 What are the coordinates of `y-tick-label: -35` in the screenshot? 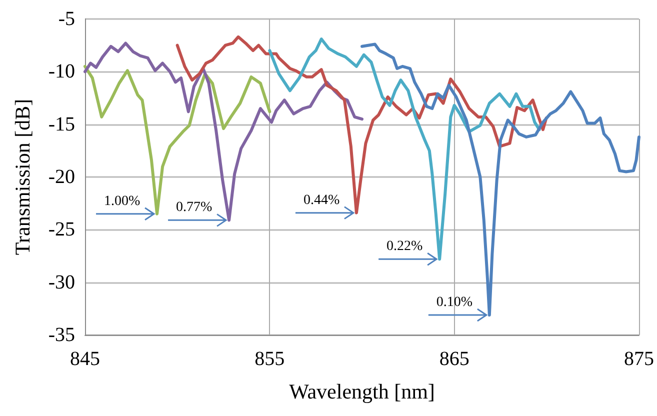 It's located at (61, 335).